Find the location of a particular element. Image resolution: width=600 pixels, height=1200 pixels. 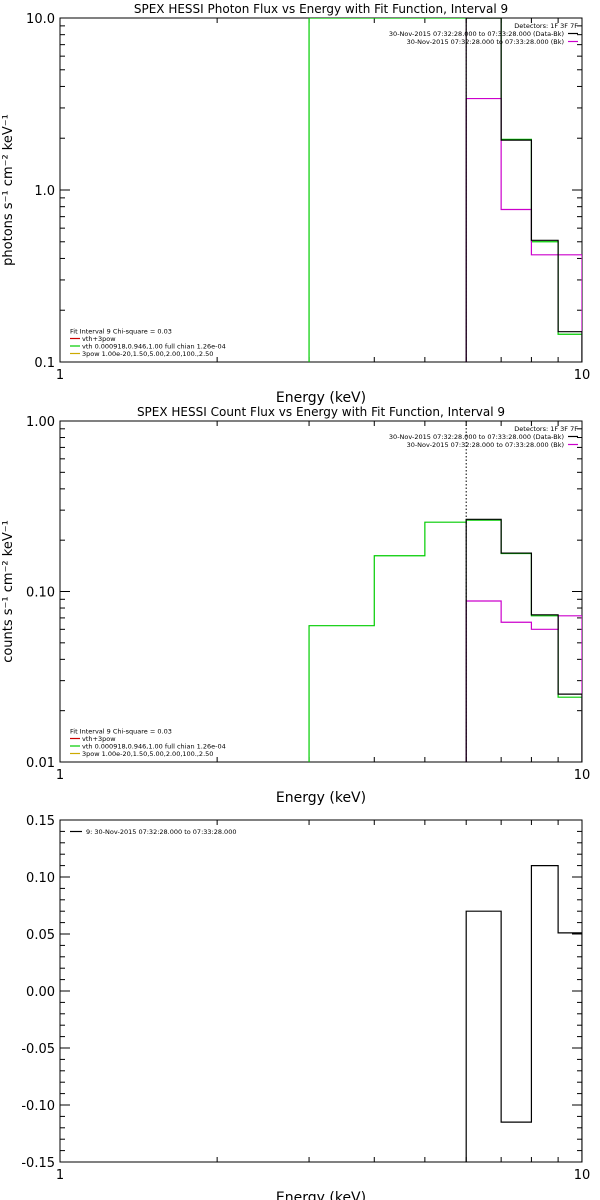

y-axis-label: counts s⁻¹ cm⁻² keV⁻¹ is located at coordinates (8, 591).